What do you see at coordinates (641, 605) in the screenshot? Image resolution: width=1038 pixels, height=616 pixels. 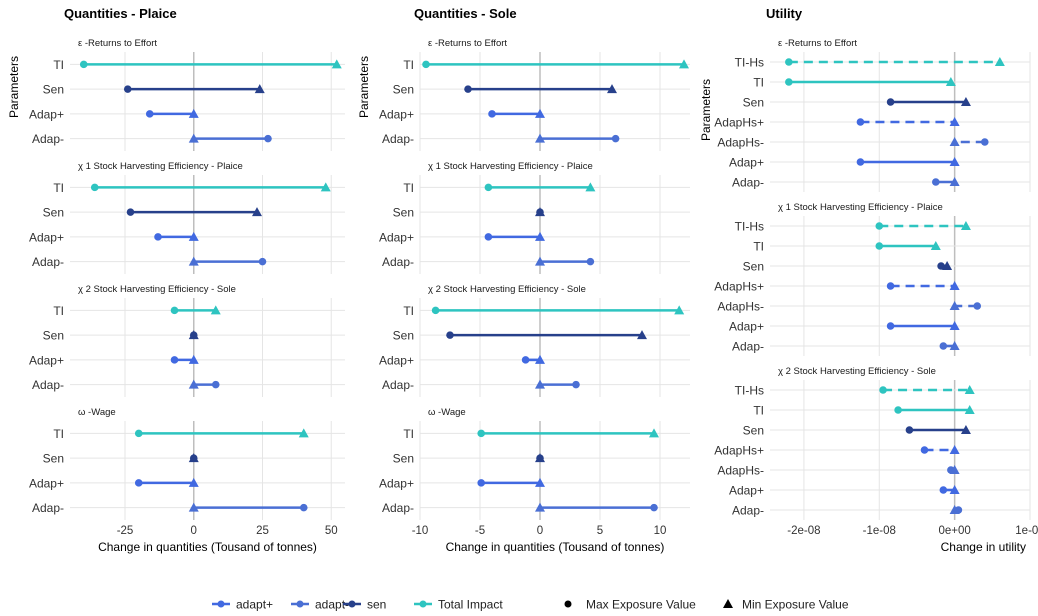 I see `legend-label: Max Exposure Value` at bounding box center [641, 605].